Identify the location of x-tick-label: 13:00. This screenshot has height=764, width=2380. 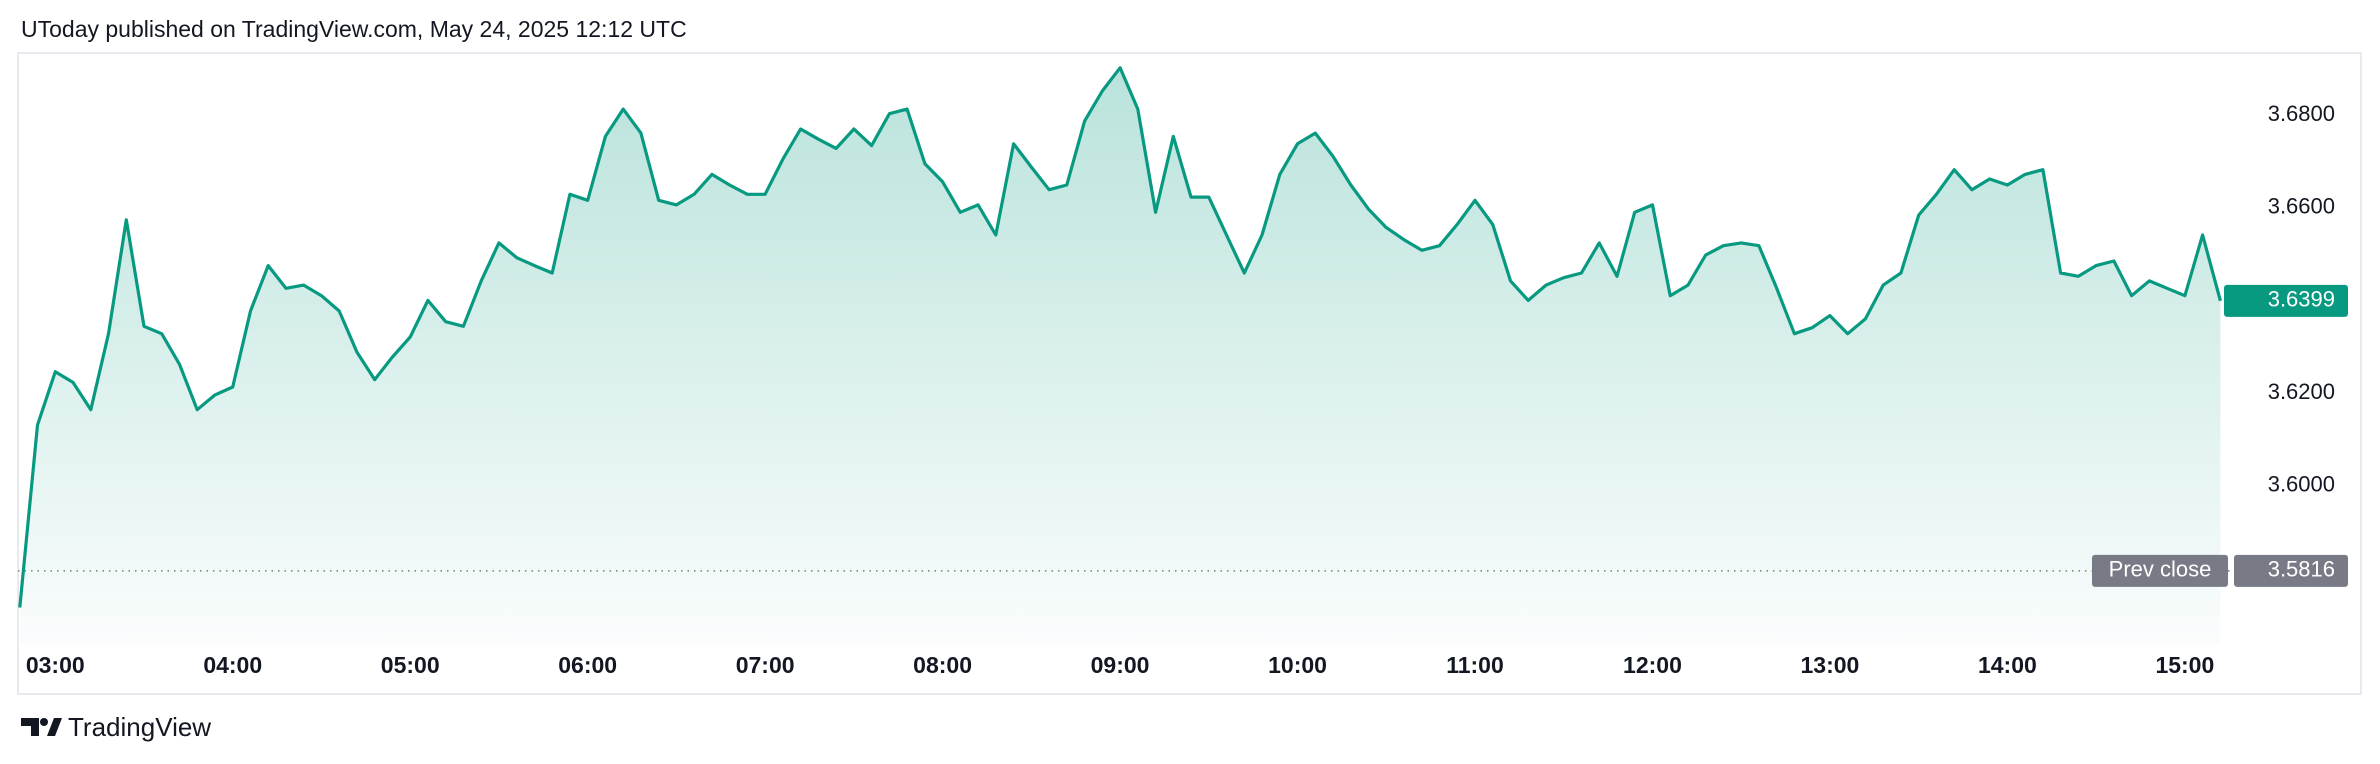
(1830, 665).